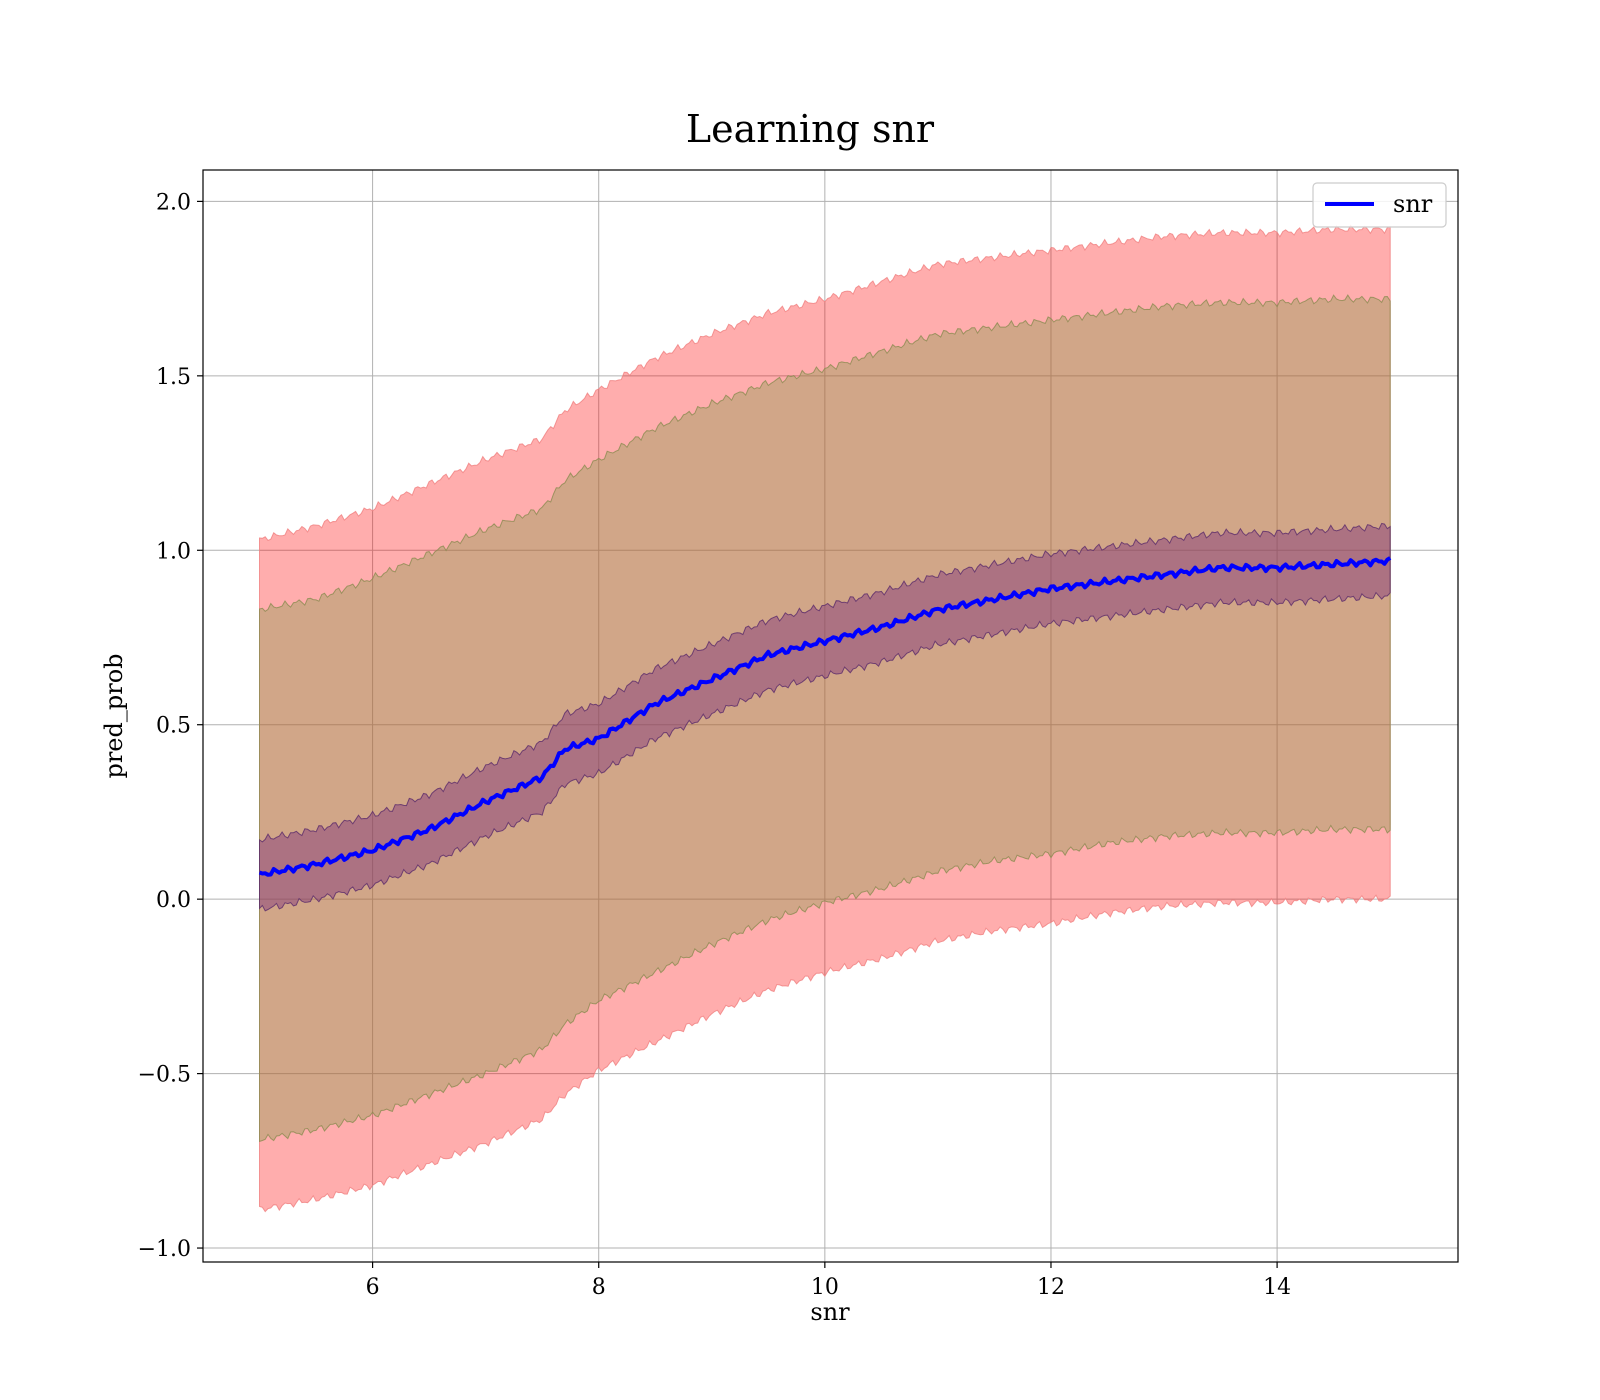 The height and width of the screenshot is (1400, 1600). What do you see at coordinates (173, 726) in the screenshot?
I see `y-tick-label: 0.5` at bounding box center [173, 726].